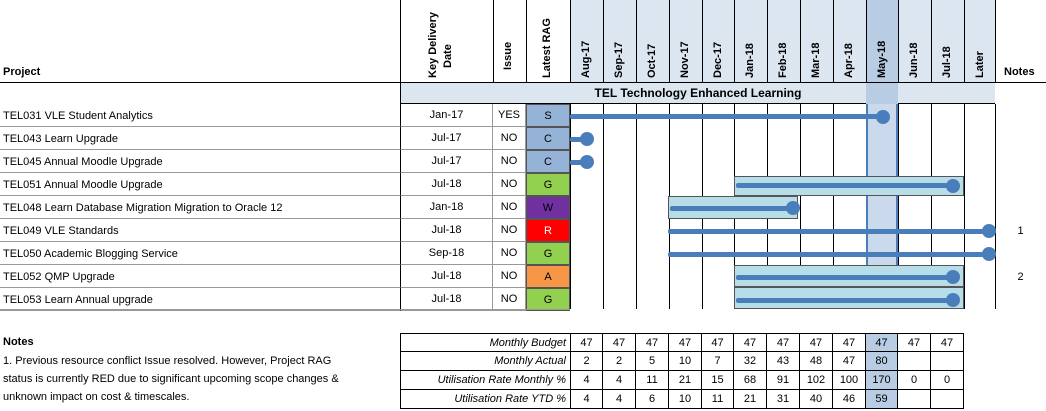 This screenshot has height=411, width=1046. I want to click on rows-bottom-border, so click(285, 309).